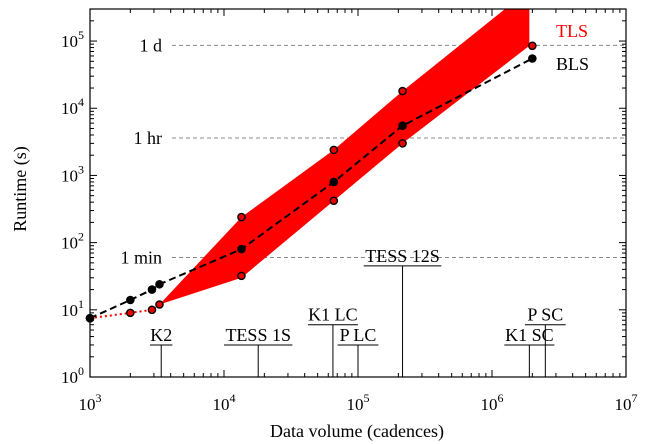 Image resolution: width=658 pixels, height=444 pixels. Describe the element at coordinates (545, 315) in the screenshot. I see `mission-label: P SC` at that location.